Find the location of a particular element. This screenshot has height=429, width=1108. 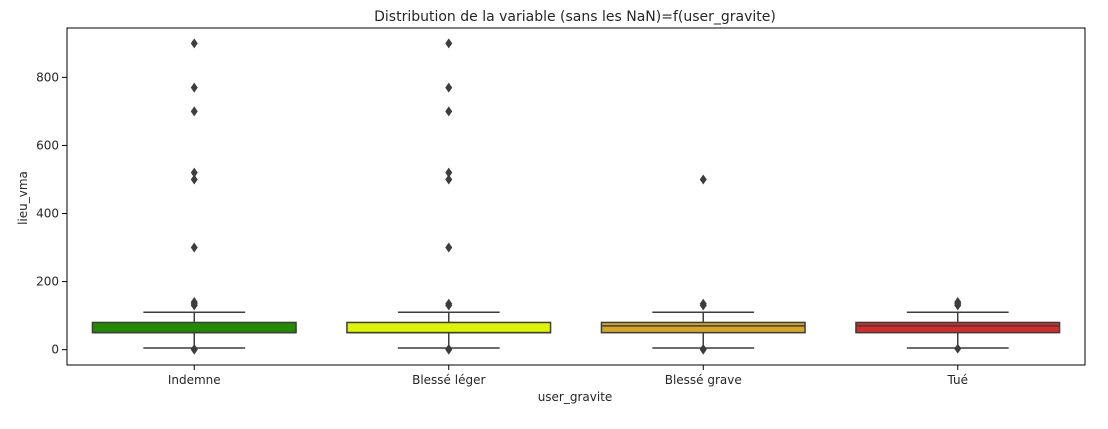

x-tick-label: Blessé grave is located at coordinates (703, 380).